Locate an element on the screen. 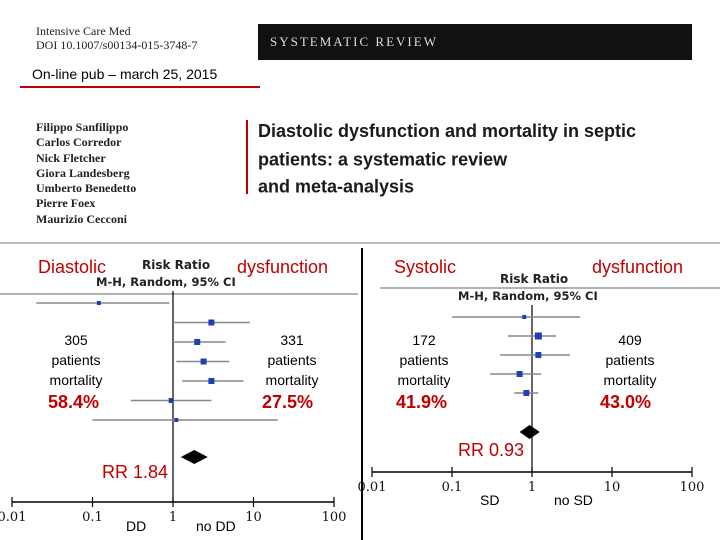  title-line: patients: a systematic review is located at coordinates (383, 158).